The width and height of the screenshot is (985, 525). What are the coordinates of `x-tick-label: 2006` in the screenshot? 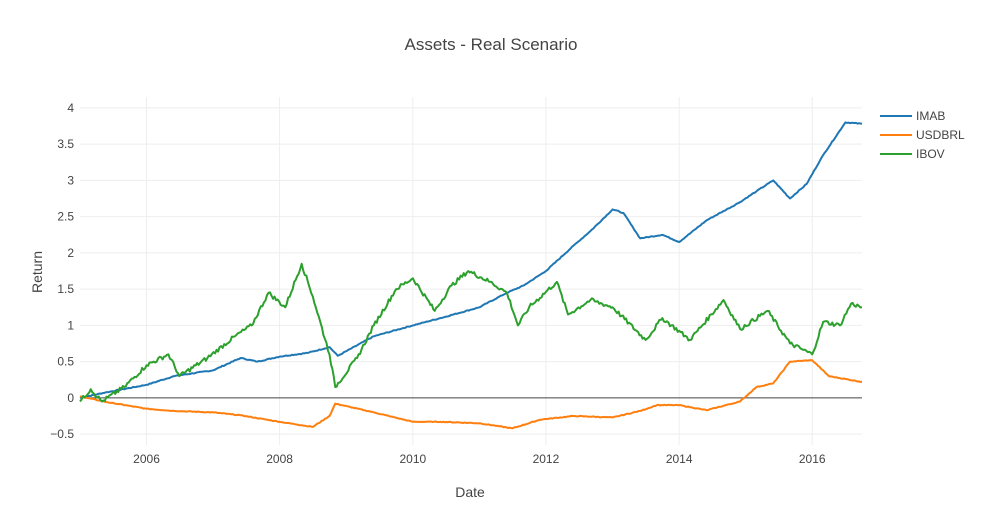 It's located at (146, 459).